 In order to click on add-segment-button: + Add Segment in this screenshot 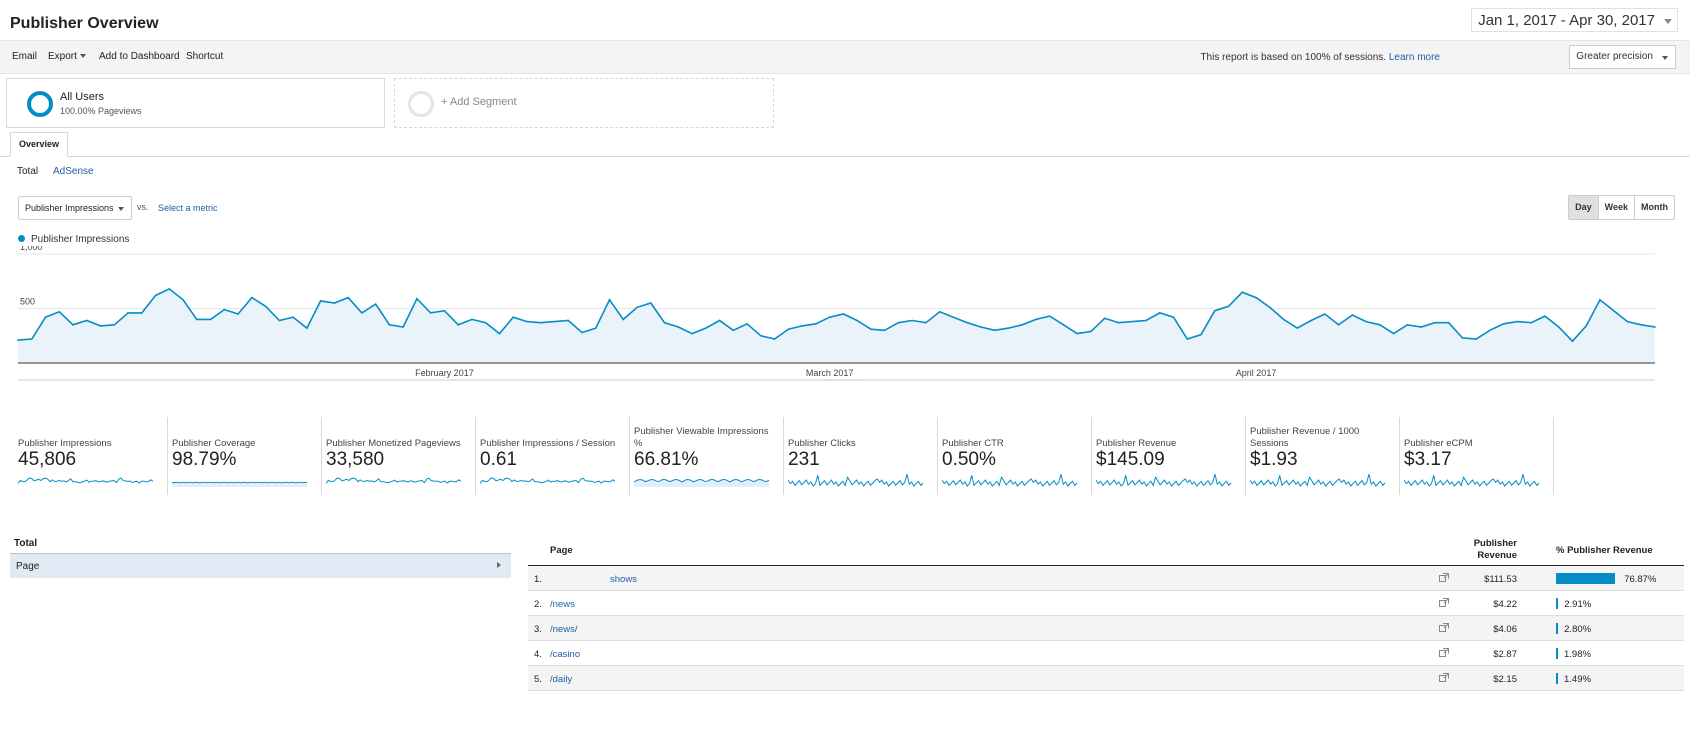, I will do `click(584, 103)`.